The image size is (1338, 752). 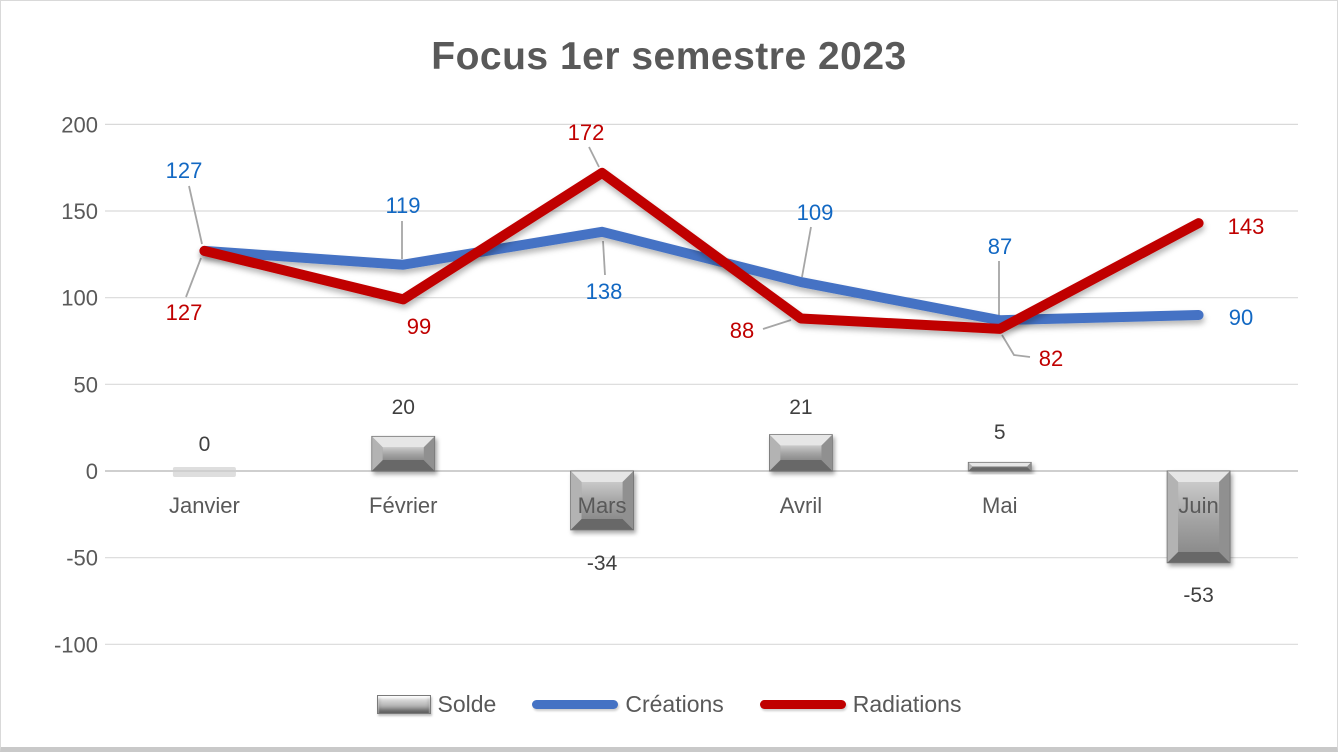 I want to click on point-label-créations: 87, so click(x=1000, y=246).